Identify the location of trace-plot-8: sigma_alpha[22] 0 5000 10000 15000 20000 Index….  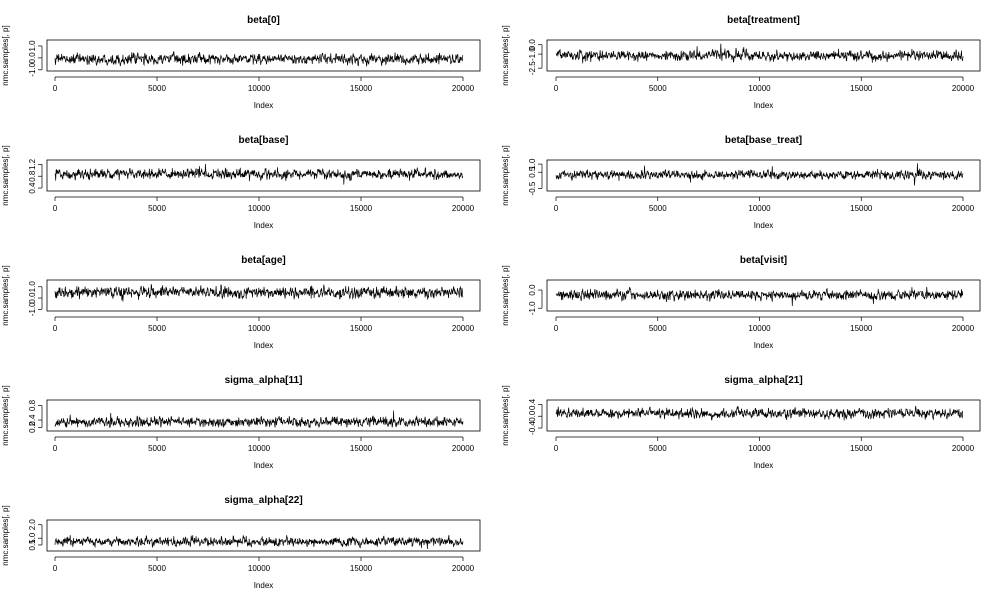
(241, 542).